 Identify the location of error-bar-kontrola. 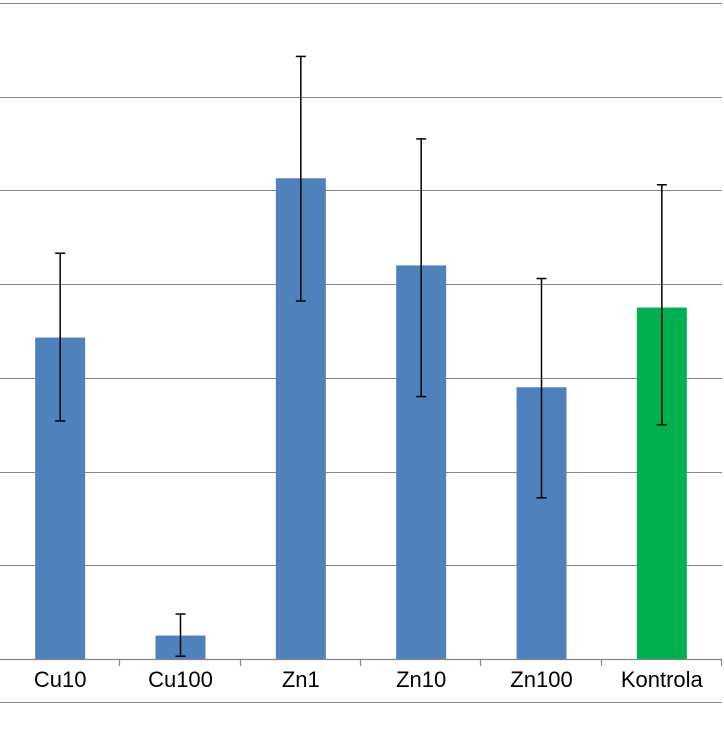
(661, 305).